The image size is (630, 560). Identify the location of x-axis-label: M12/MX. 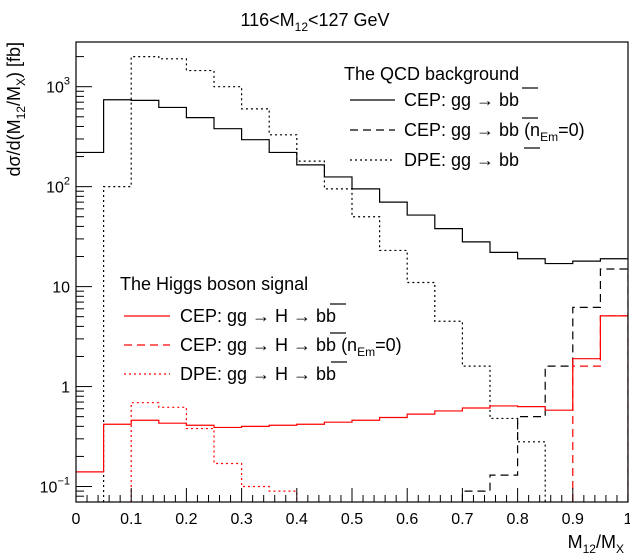
(596, 544).